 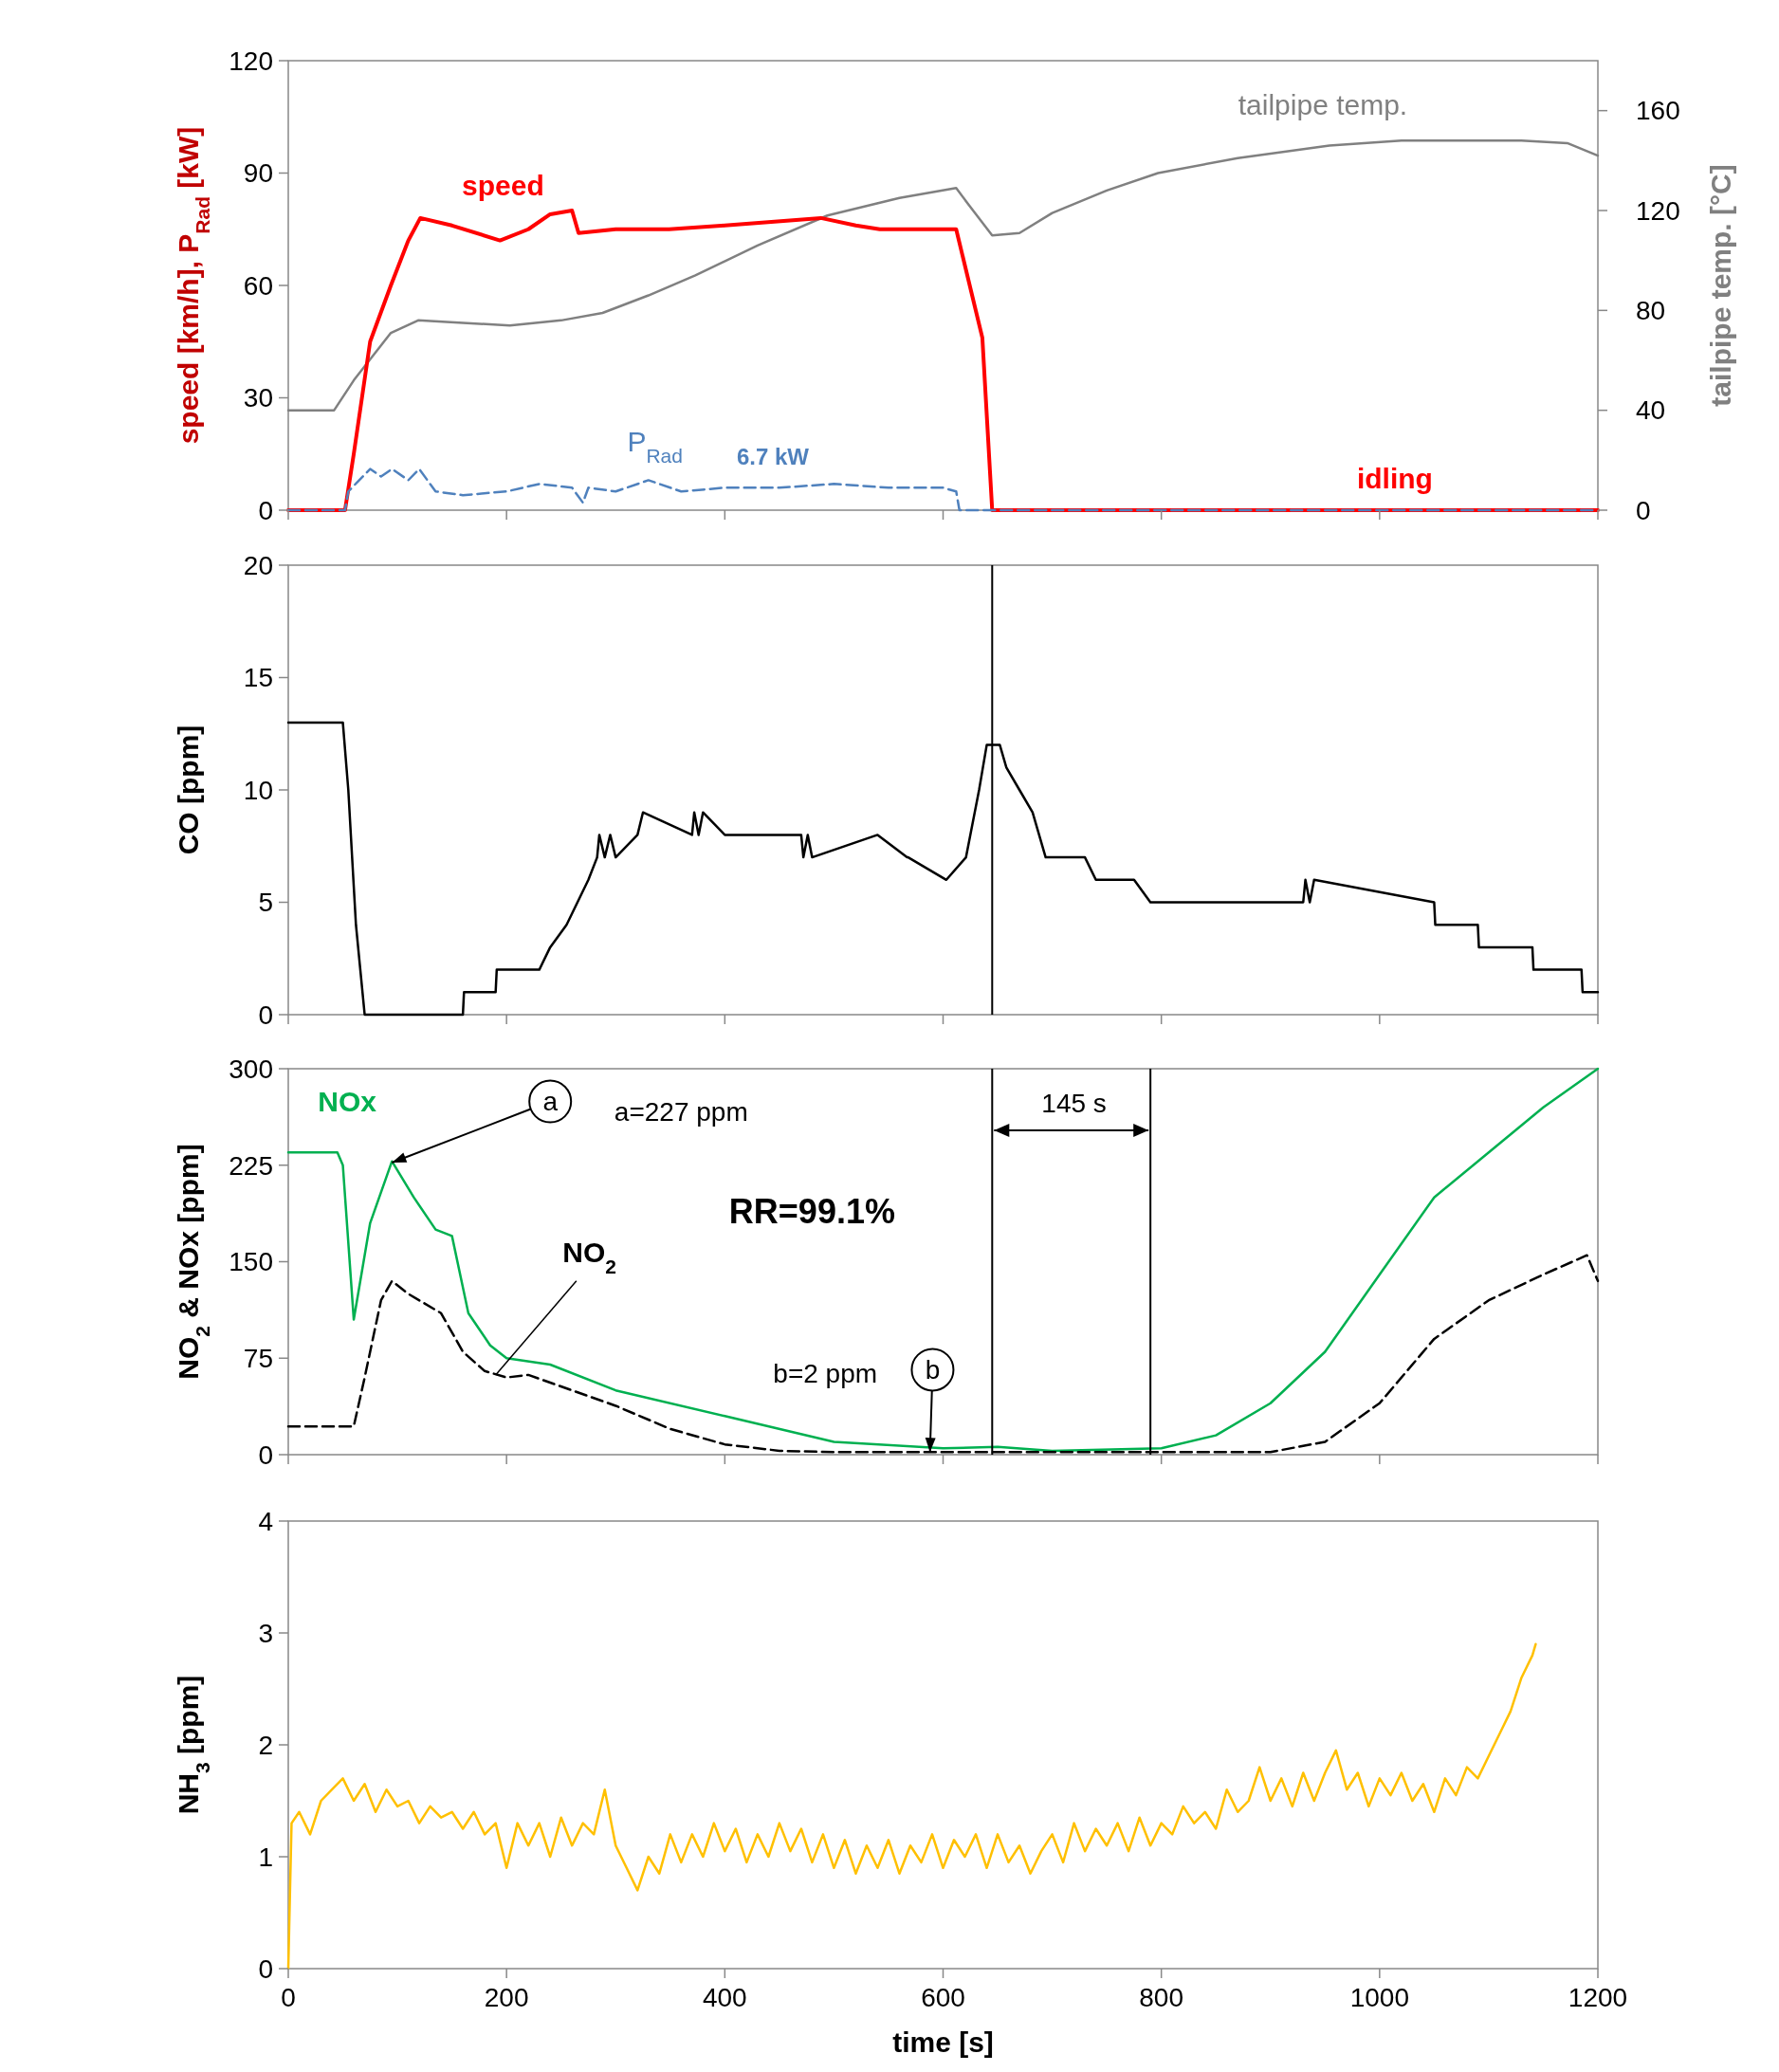 I want to click on x-tick-label: 200, so click(x=506, y=1997).